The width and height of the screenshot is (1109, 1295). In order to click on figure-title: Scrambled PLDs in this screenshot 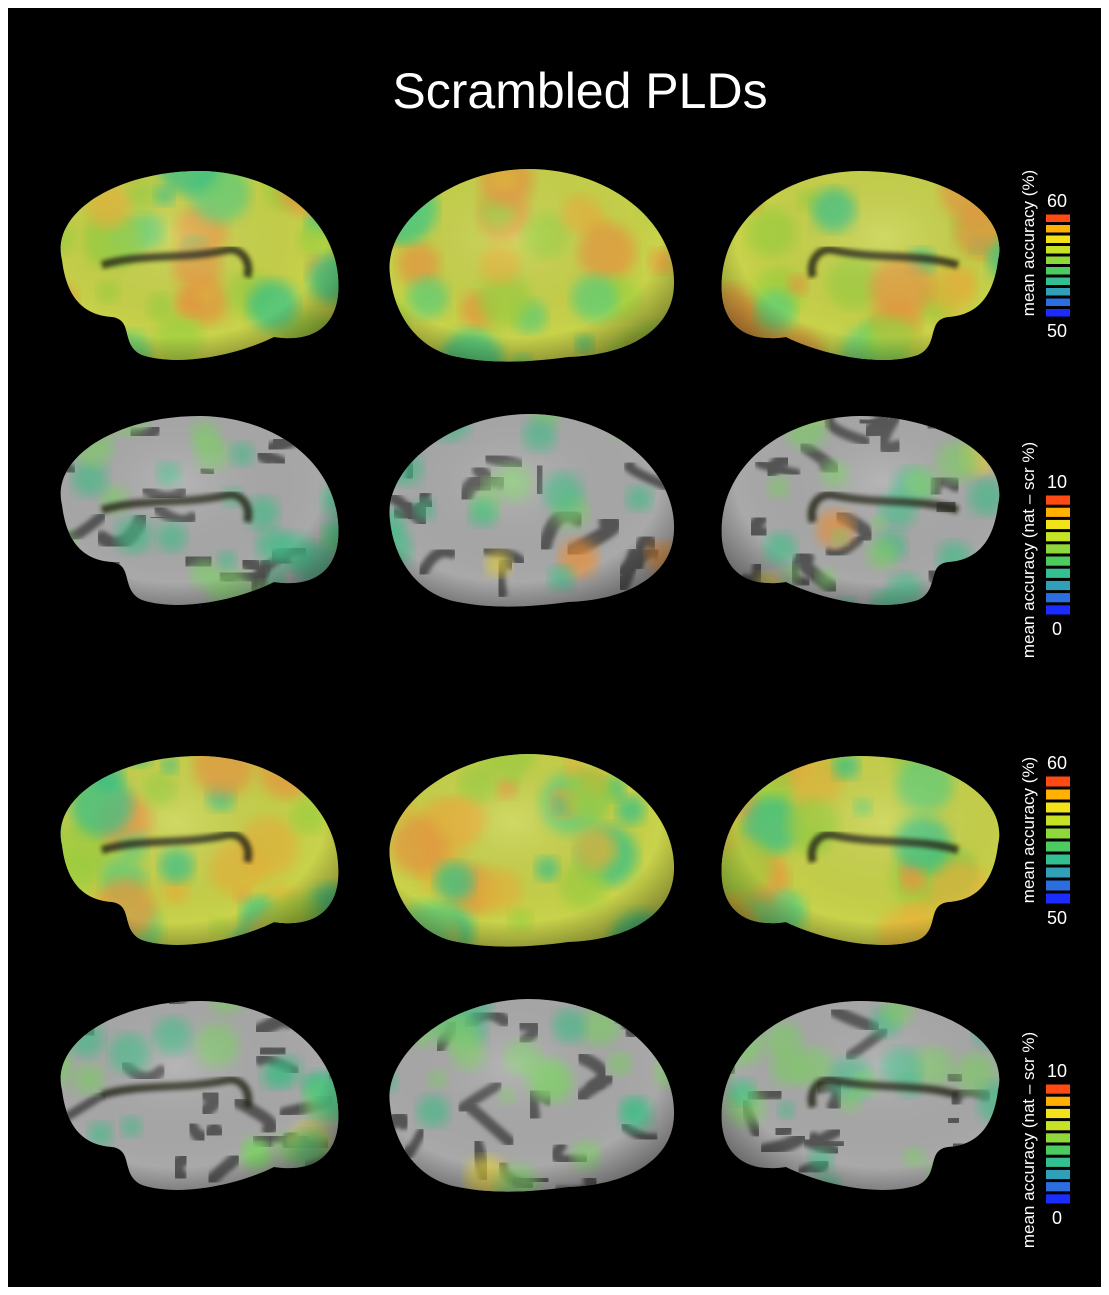, I will do `click(579, 91)`.